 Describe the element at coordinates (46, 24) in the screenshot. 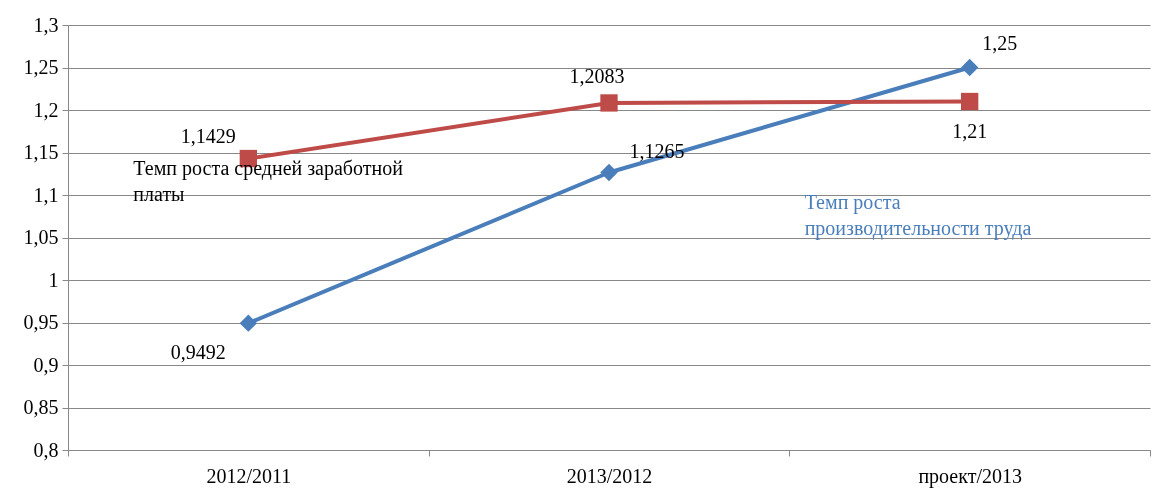

I see `y-tick-label: 1,3` at that location.